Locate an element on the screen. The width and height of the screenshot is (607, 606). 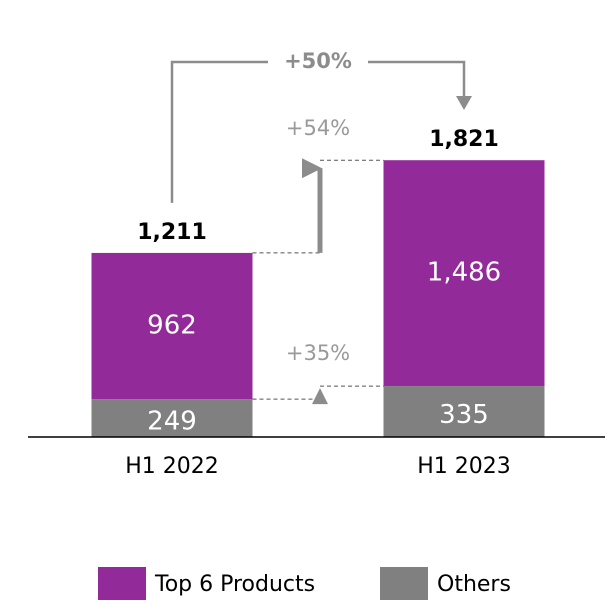
legend-label: Top 6 Products is located at coordinates (234, 584).